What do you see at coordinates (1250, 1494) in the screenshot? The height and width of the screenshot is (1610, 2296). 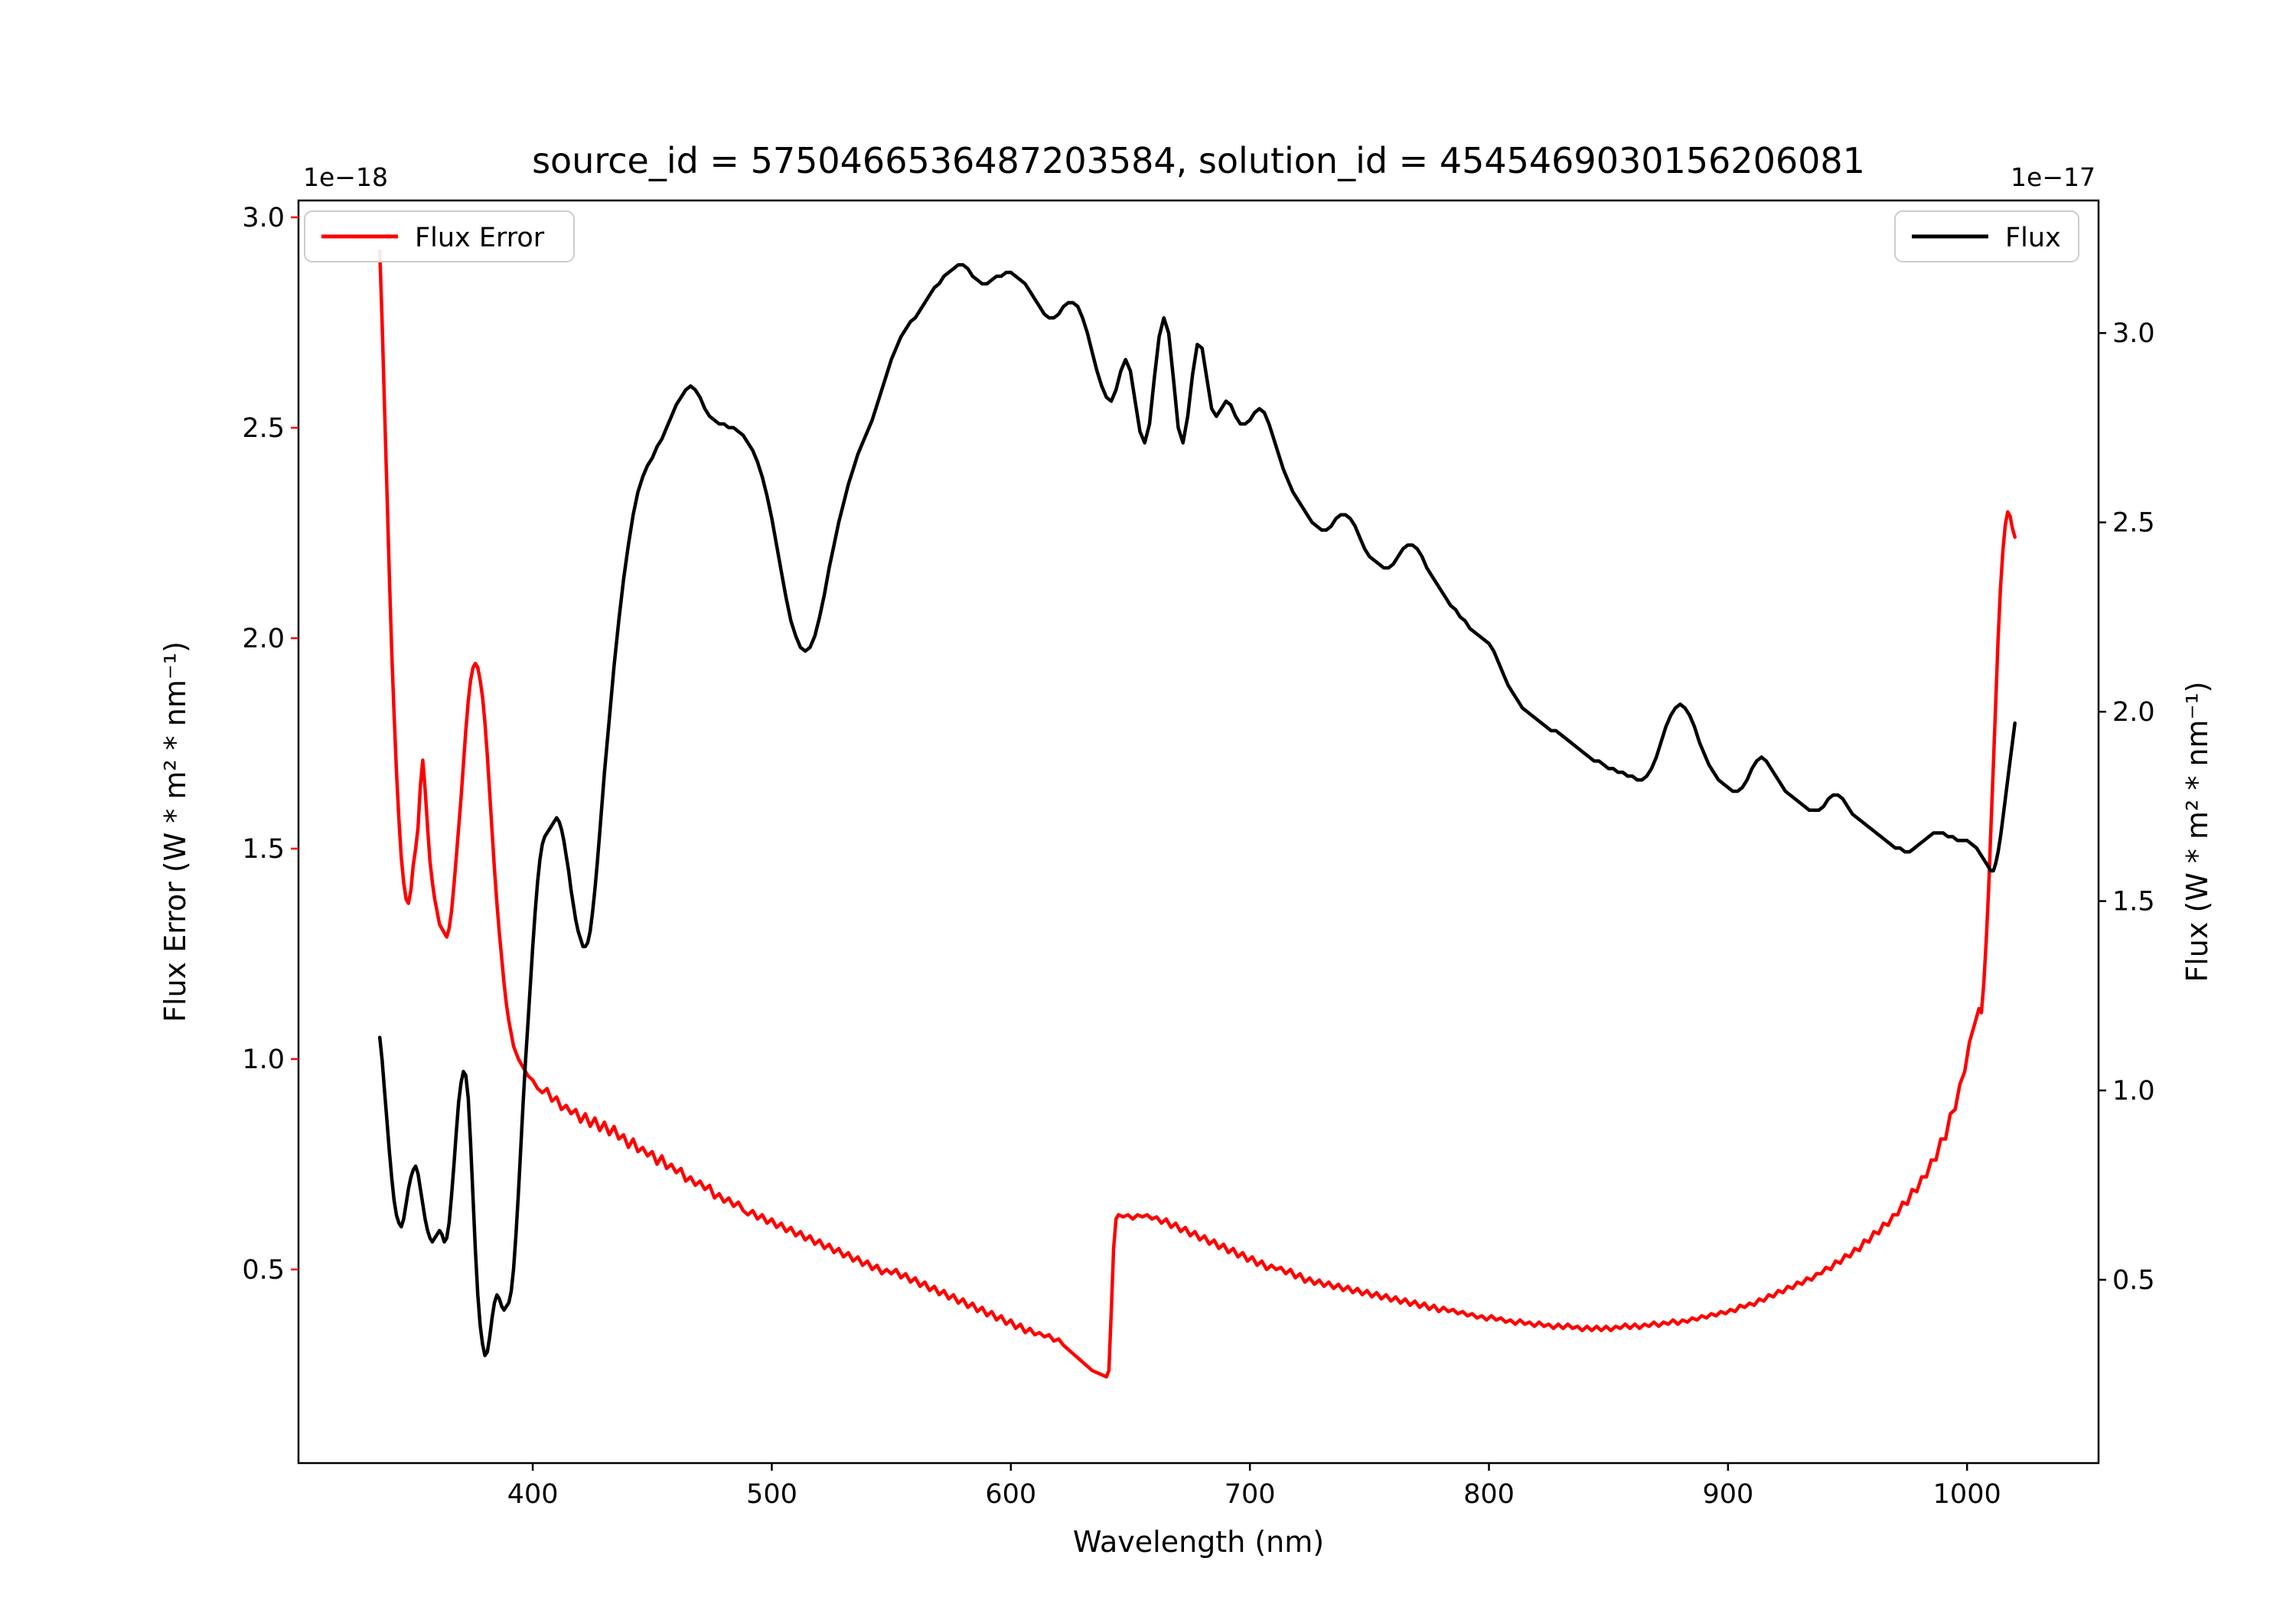 I see `x-tick-label: 700` at bounding box center [1250, 1494].